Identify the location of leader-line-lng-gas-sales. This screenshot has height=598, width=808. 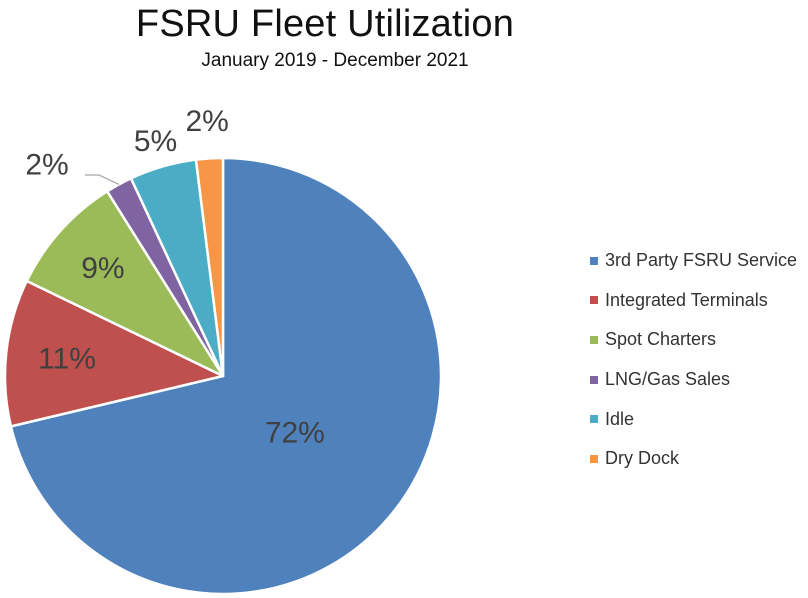
(102, 179).